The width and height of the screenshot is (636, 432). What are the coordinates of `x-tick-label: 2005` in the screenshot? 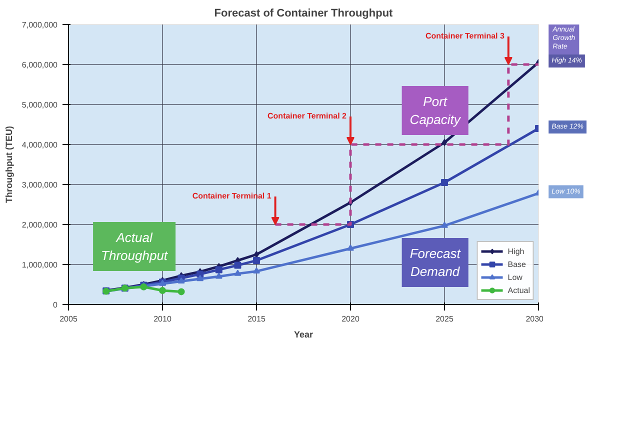 It's located at (69, 319).